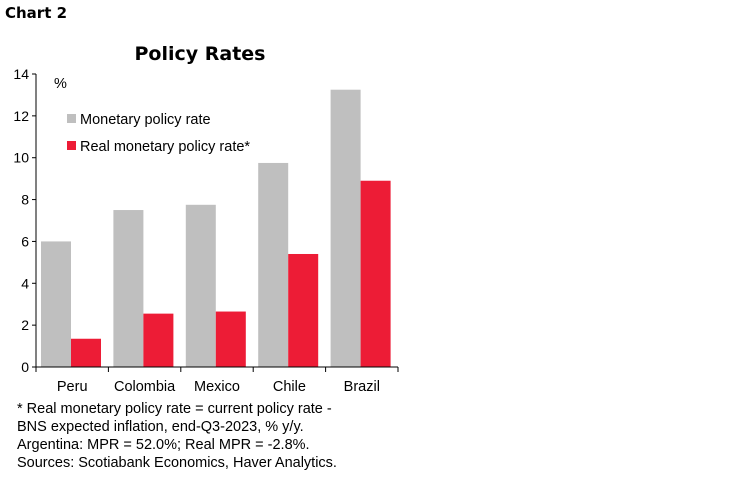 The width and height of the screenshot is (750, 483). I want to click on y-tick-label: 14, so click(21, 74).